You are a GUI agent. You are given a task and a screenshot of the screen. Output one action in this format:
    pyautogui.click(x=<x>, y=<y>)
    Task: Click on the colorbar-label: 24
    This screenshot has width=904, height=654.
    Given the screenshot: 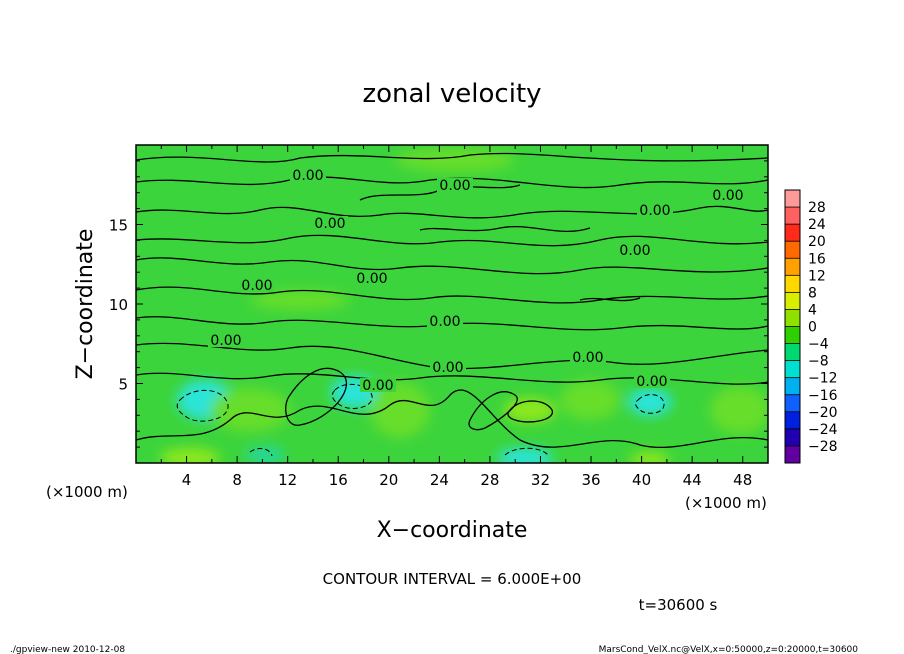 What is the action you would take?
    pyautogui.click(x=817, y=225)
    